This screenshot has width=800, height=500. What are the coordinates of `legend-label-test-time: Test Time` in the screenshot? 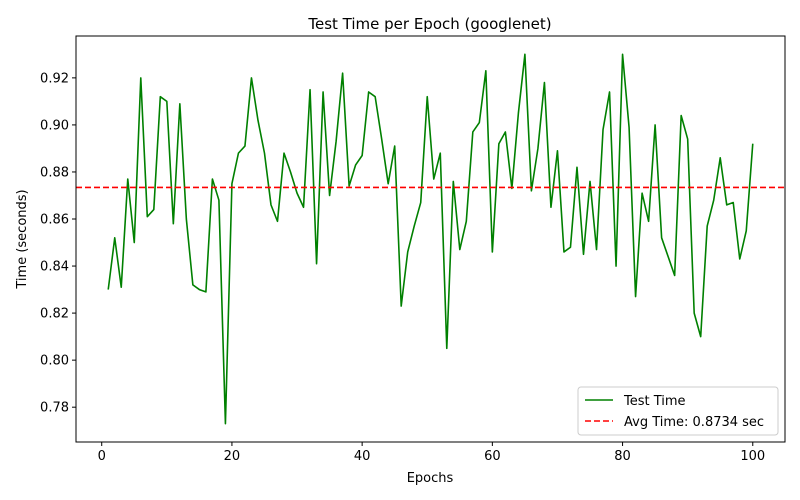 It's located at (654, 401).